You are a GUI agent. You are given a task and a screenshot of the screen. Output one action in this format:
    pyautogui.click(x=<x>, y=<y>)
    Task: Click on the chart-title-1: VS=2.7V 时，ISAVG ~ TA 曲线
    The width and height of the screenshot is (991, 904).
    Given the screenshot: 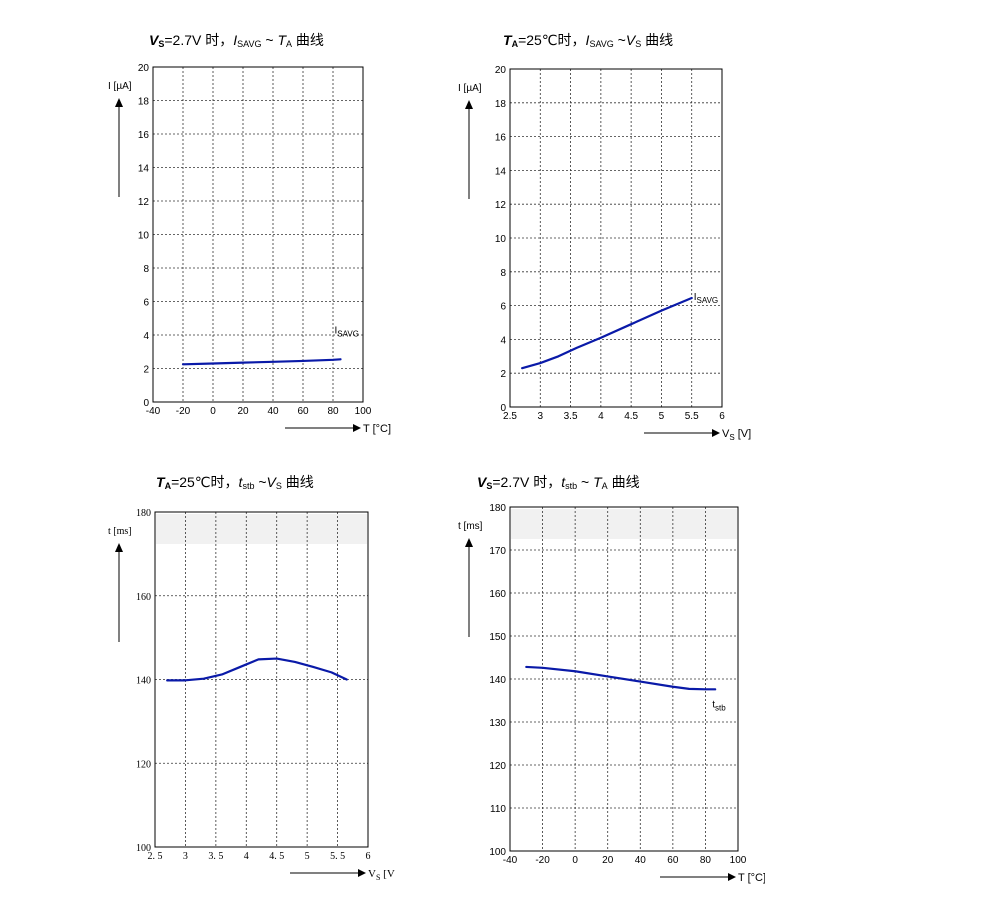 What is the action you would take?
    pyautogui.click(x=236, y=40)
    